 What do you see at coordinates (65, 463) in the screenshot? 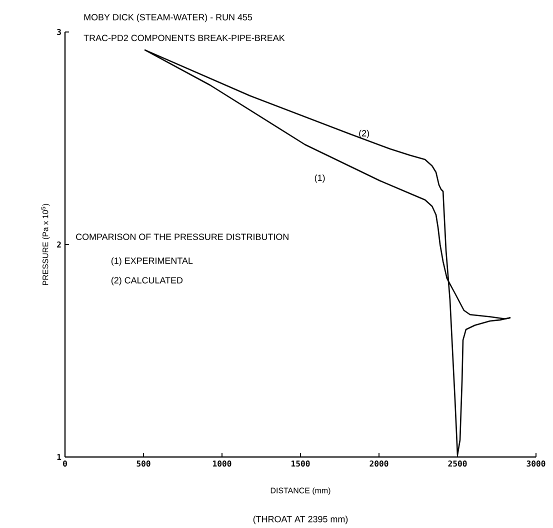
I see `x-tick-label: 0` at bounding box center [65, 463].